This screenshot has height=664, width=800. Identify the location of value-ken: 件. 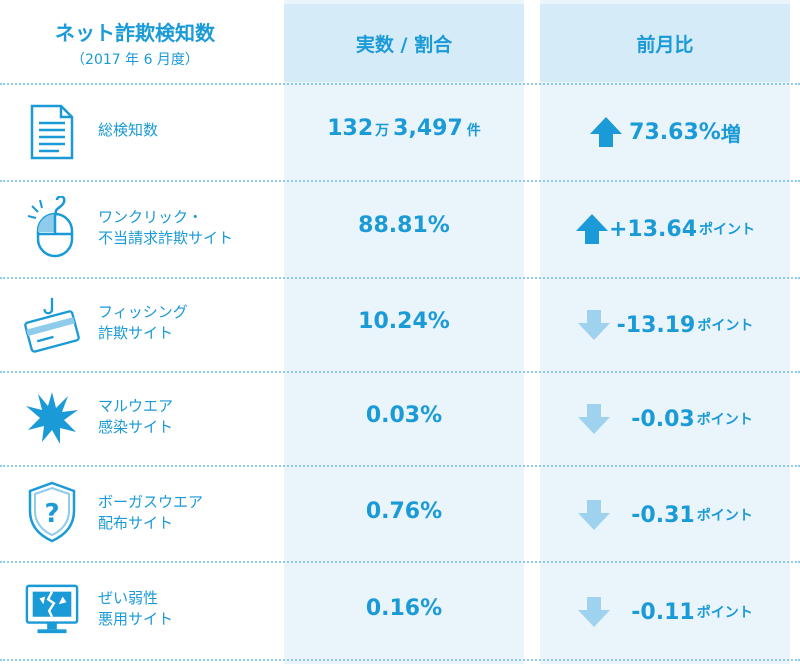
(473, 131).